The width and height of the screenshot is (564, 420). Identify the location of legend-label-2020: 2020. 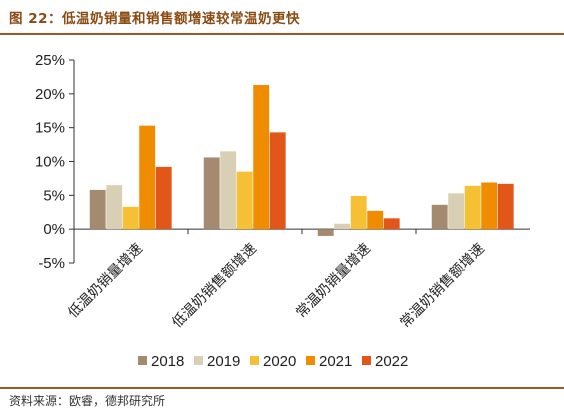
(279, 361).